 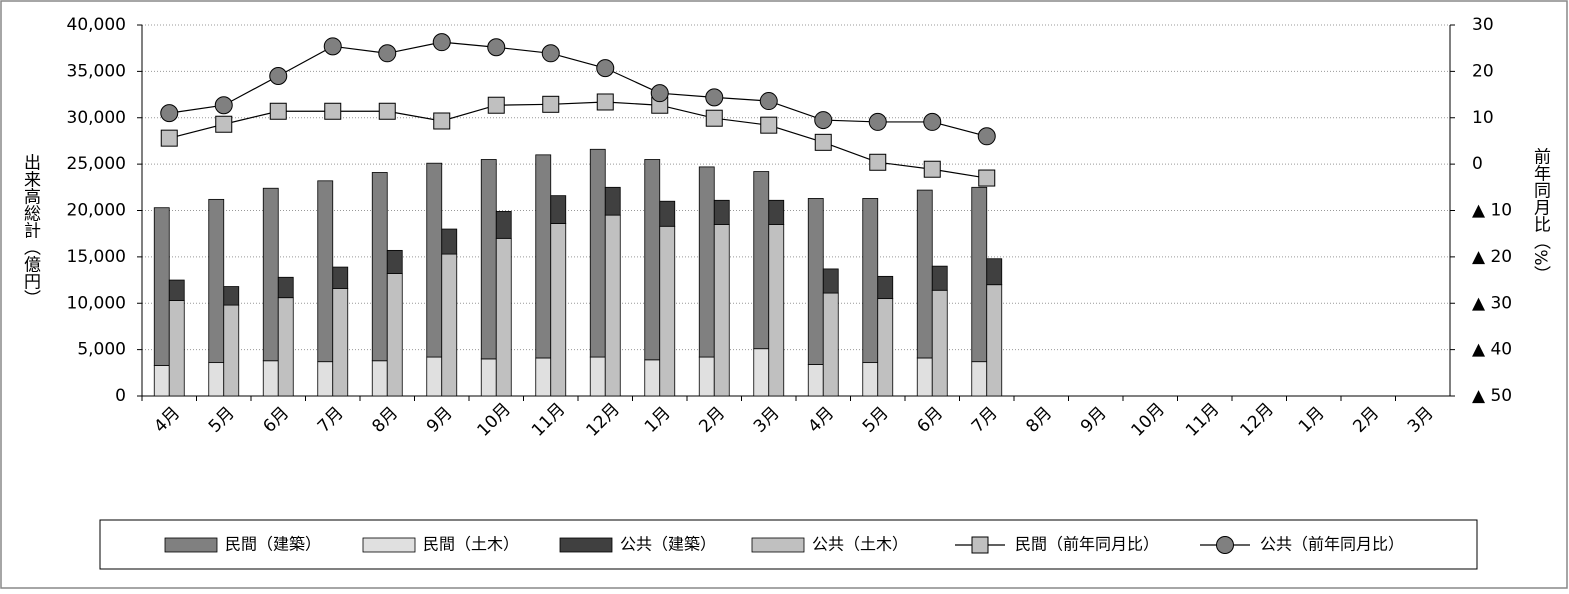 I want to click on y2-tick-label: ▲ 20, so click(x=1492, y=257).